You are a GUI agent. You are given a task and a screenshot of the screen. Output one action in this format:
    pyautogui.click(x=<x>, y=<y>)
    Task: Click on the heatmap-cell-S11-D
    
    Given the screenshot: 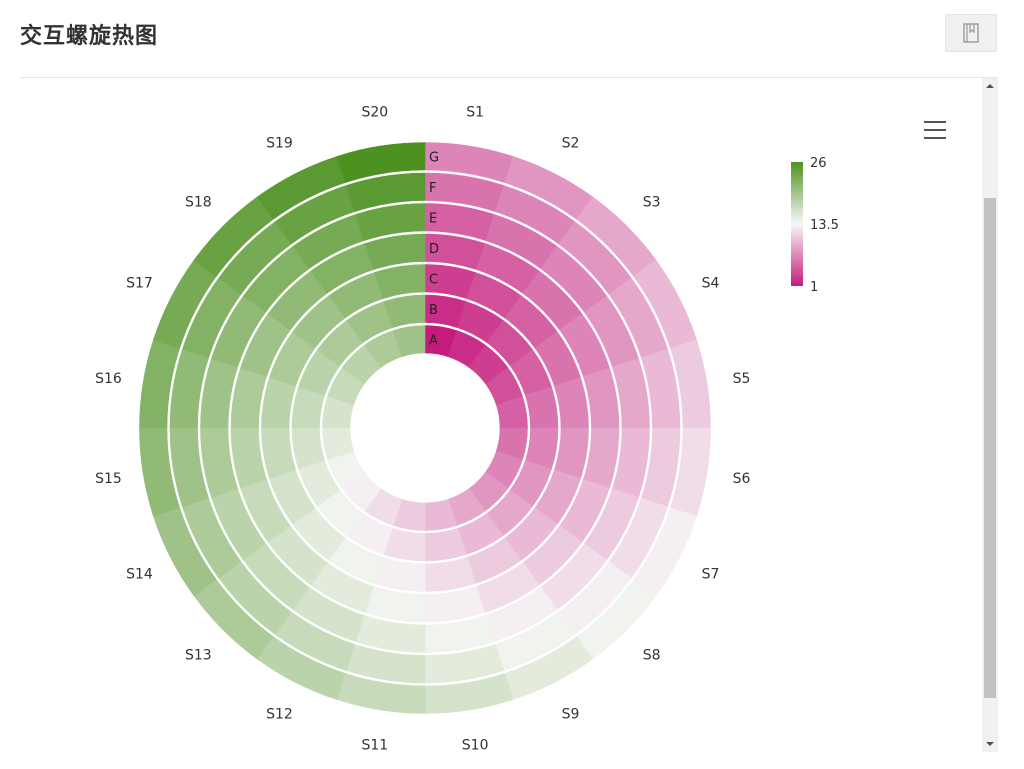 What is the action you would take?
    pyautogui.click(x=395, y=604)
    